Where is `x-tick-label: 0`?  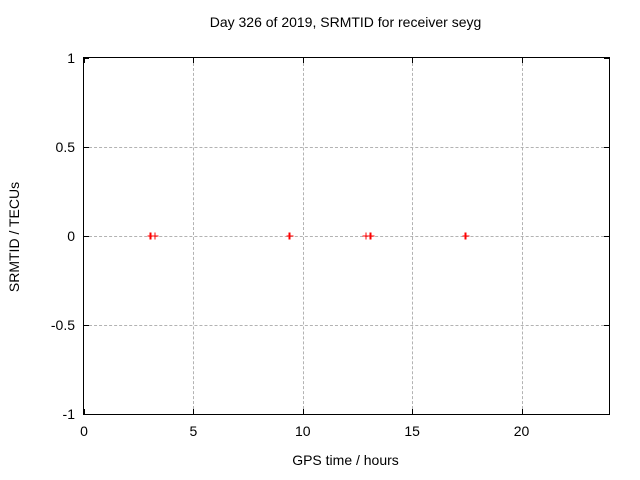 x-tick-label: 0 is located at coordinates (84, 431).